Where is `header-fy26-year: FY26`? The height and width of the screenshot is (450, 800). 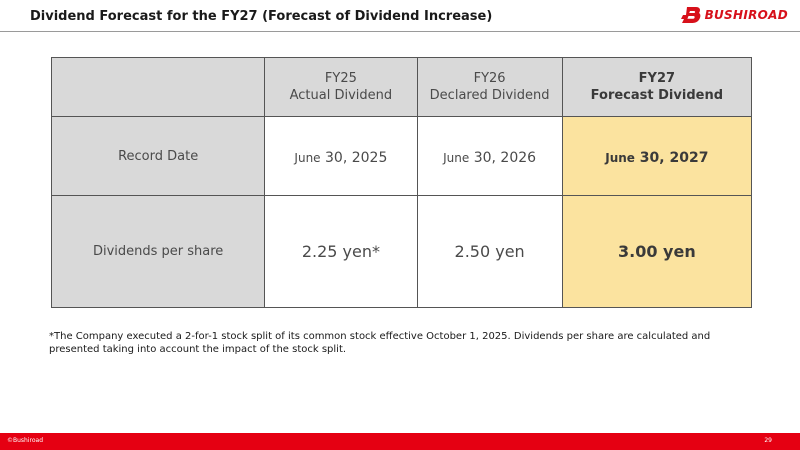 header-fy26-year: FY26 is located at coordinates (489, 78).